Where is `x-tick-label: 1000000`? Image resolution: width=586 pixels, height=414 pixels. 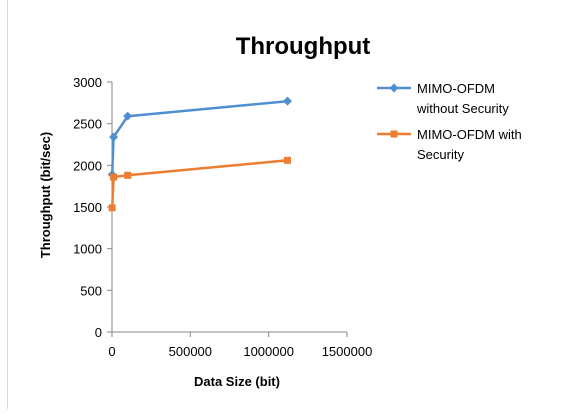 x-tick-label: 1000000 is located at coordinates (268, 351).